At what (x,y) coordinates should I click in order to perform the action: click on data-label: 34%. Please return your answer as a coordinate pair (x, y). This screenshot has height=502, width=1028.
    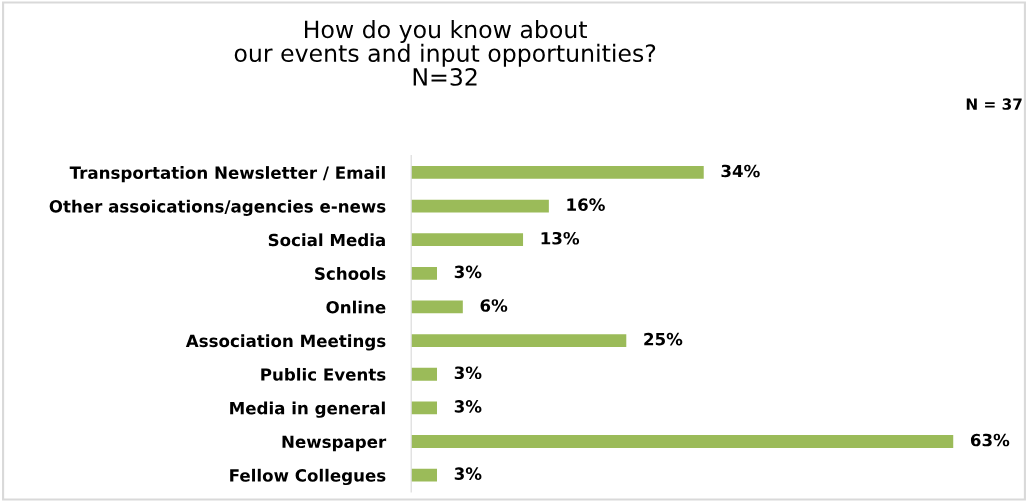
    Looking at the image, I should click on (740, 171).